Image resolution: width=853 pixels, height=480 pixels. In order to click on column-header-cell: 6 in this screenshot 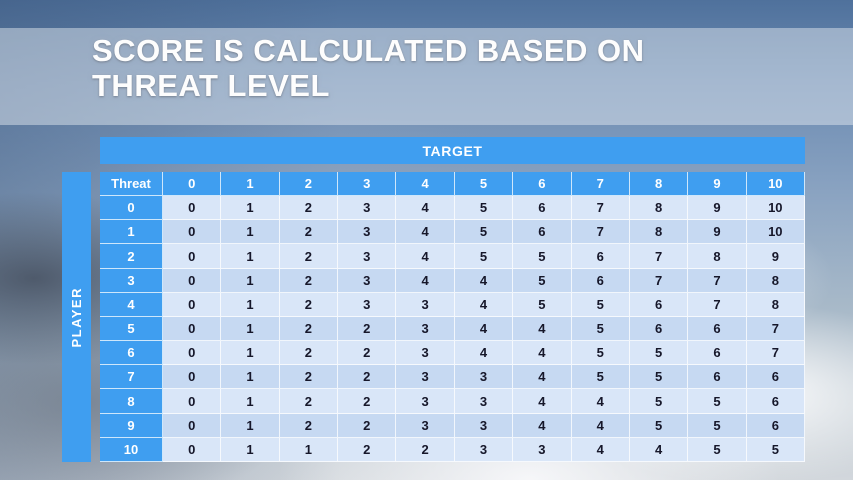, I will do `click(542, 184)`.